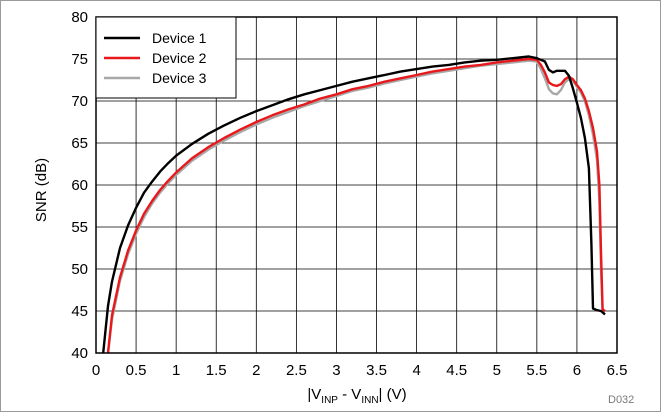  I want to click on y-tick-label: 80, so click(79, 17).